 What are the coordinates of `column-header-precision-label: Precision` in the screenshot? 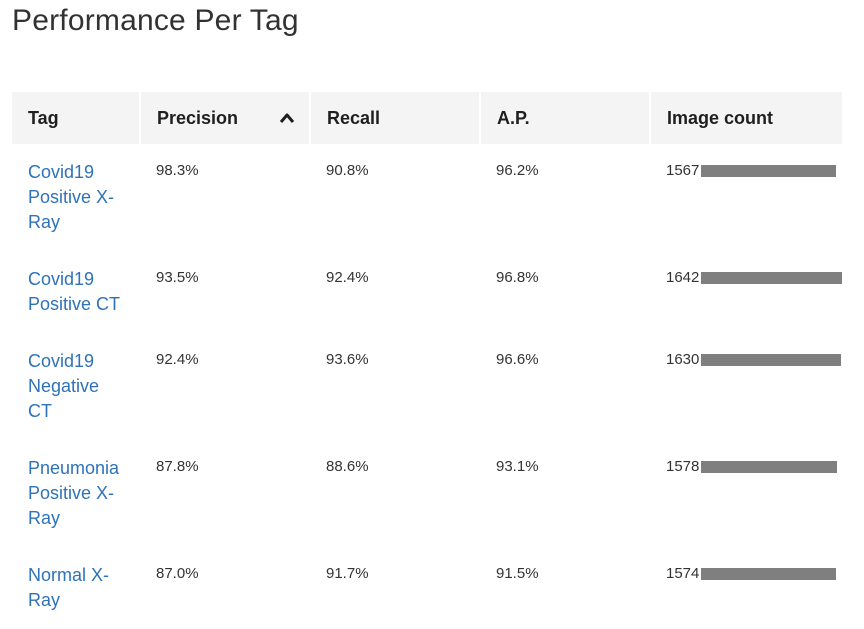 It's located at (198, 117).